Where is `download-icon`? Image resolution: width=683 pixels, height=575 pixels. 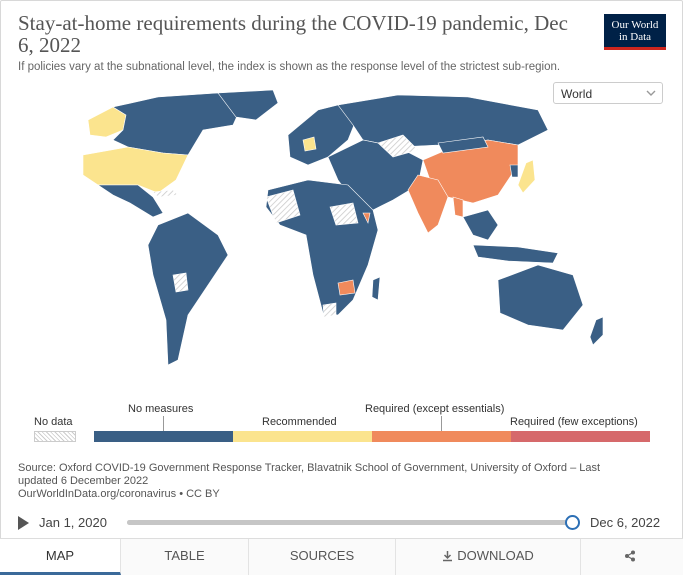 download-icon is located at coordinates (448, 556).